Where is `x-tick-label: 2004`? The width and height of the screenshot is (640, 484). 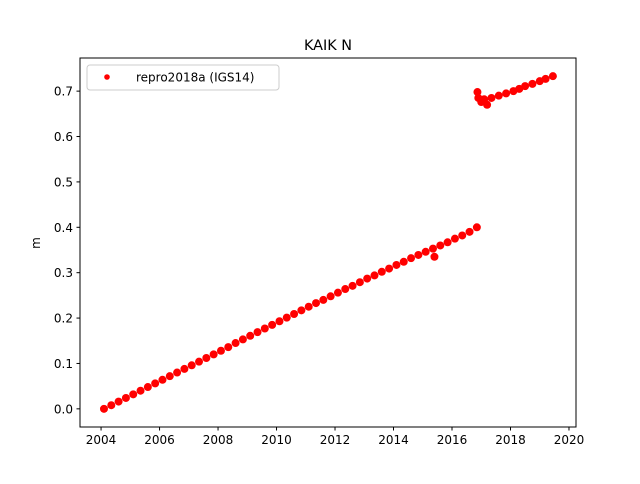 x-tick-label: 2004 is located at coordinates (101, 440).